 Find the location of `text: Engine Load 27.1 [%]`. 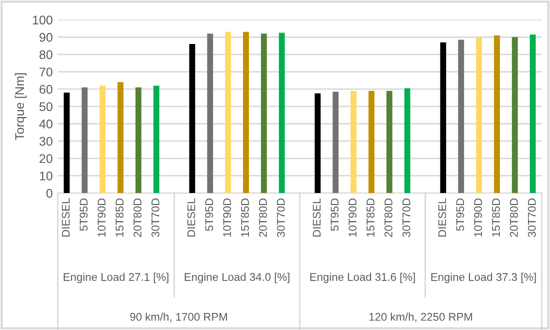

text: Engine Load 27.1 [%] is located at coordinates (116, 278).